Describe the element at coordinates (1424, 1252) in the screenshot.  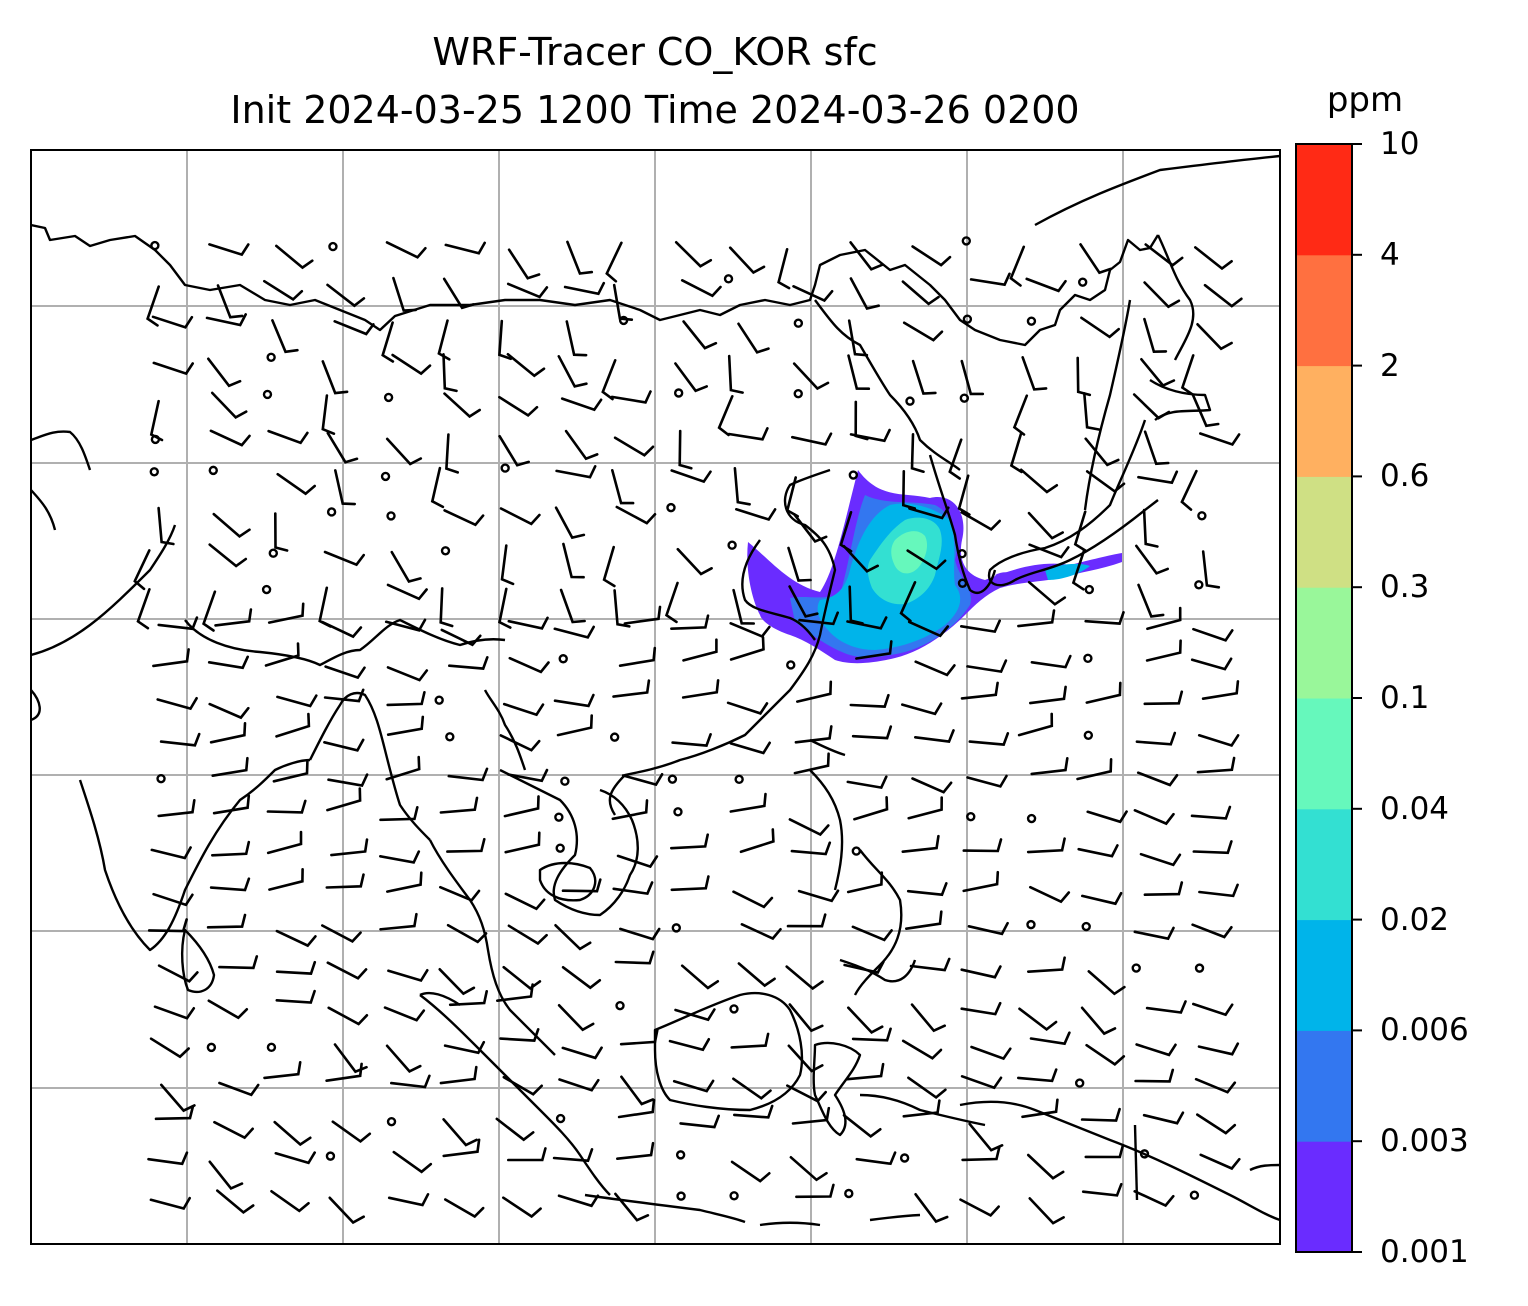
I see `colorbar-tick-label: 0.001` at that location.